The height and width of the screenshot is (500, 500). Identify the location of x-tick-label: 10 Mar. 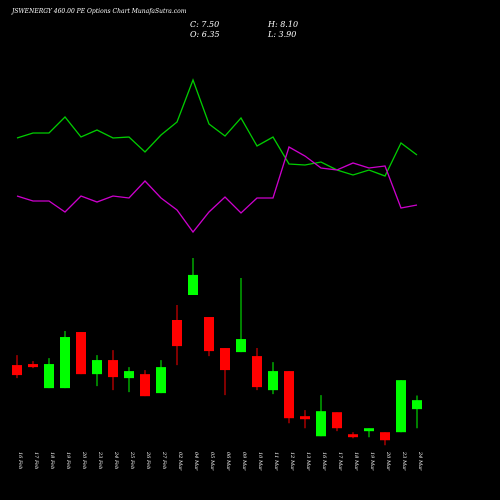
(260, 461).